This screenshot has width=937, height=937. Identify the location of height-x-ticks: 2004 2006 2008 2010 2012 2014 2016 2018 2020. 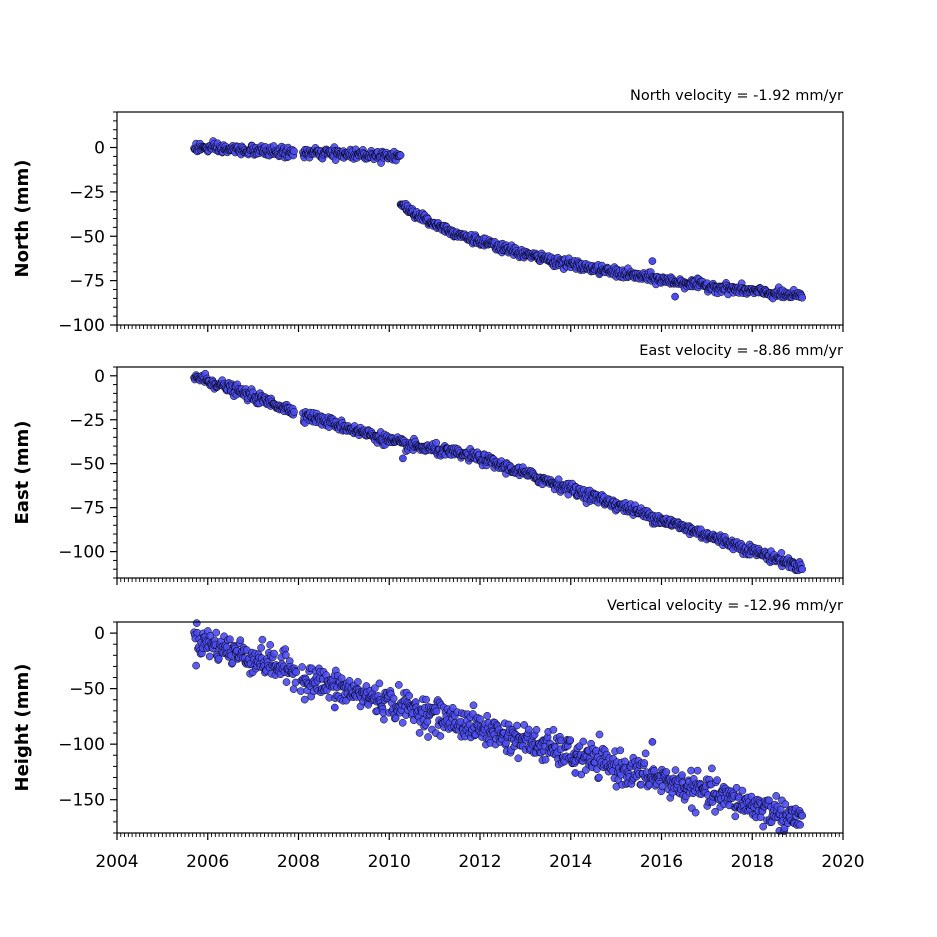
(480, 852).